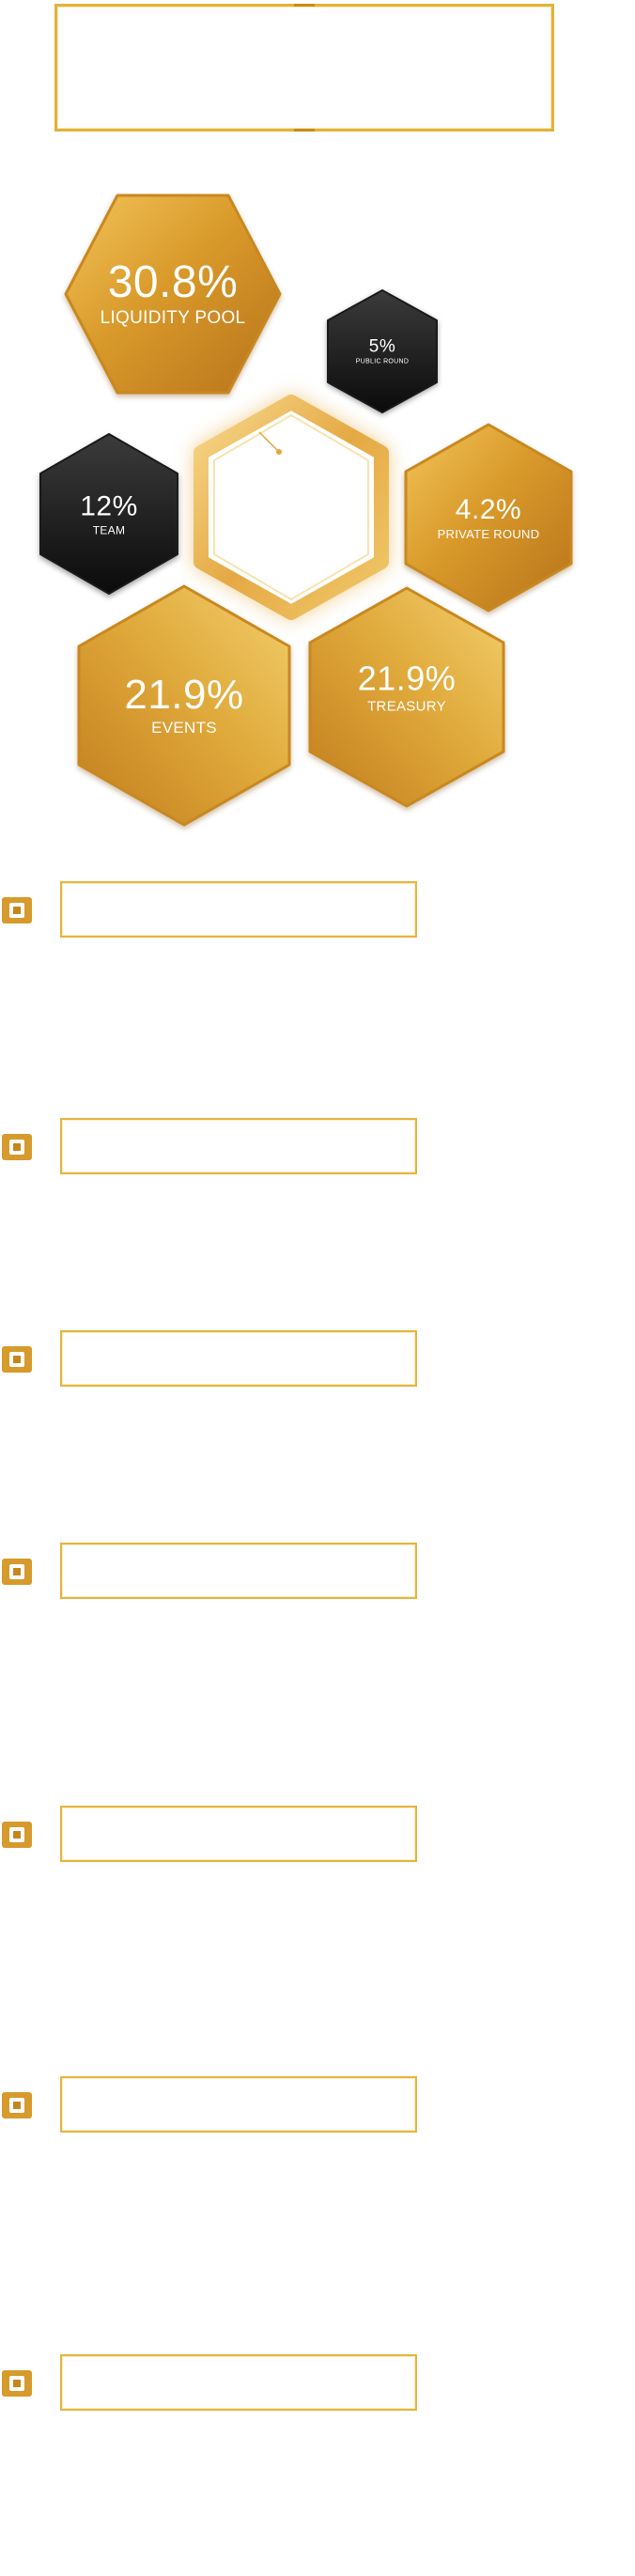 The height and width of the screenshot is (2576, 635). I want to click on allocation-hex-treasury: 21.9% TREASURY, so click(406, 697).